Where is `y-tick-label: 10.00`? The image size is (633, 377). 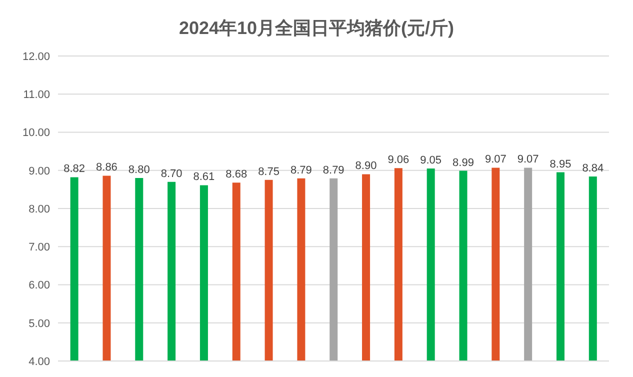 y-tick-label: 10.00 is located at coordinates (36, 133).